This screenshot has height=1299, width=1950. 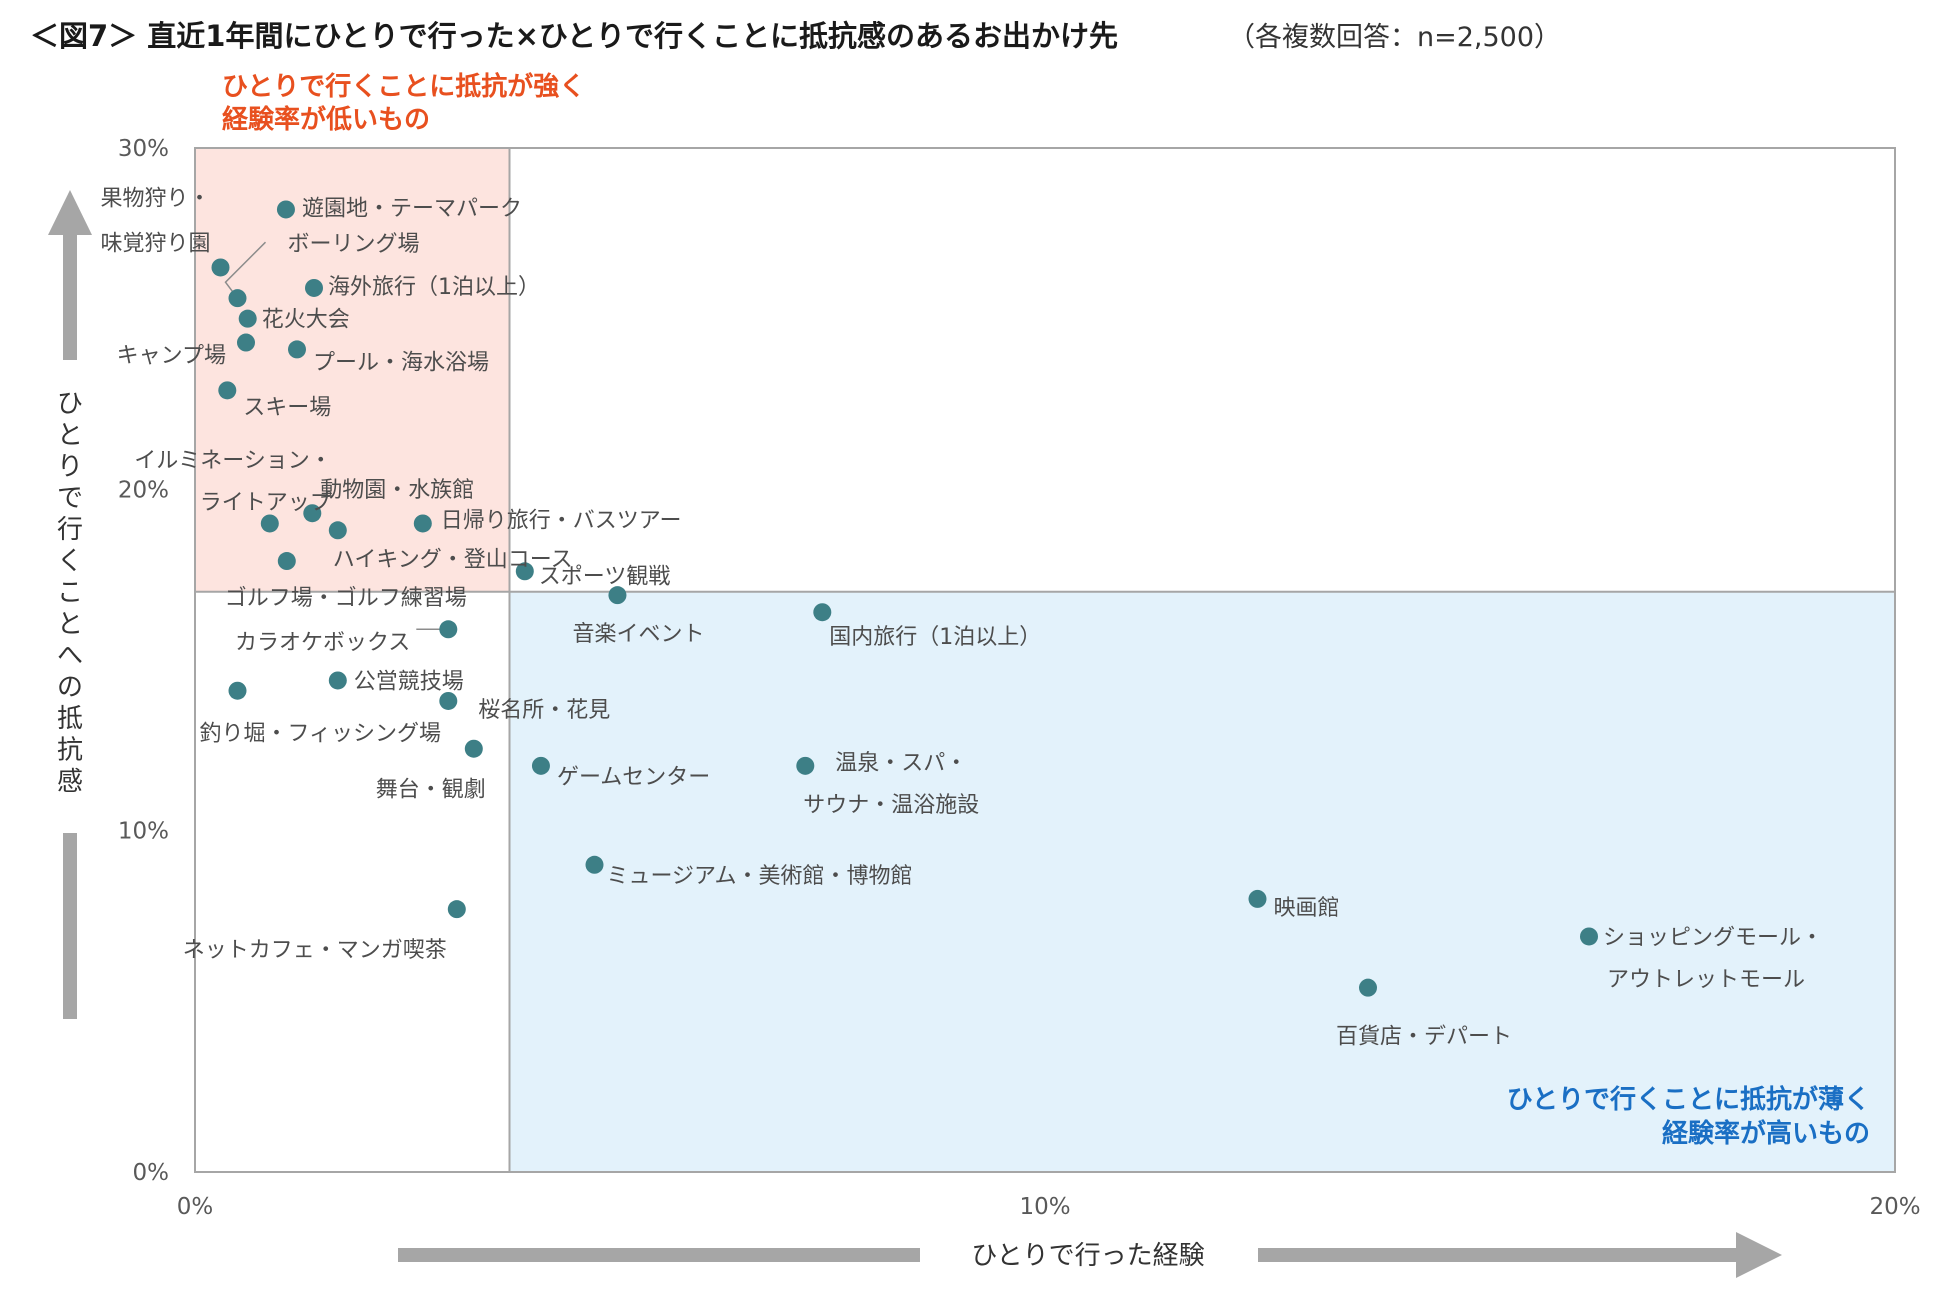 What do you see at coordinates (760, 876) in the screenshot?
I see `data-label: ミュージアム・美術館・博物館` at bounding box center [760, 876].